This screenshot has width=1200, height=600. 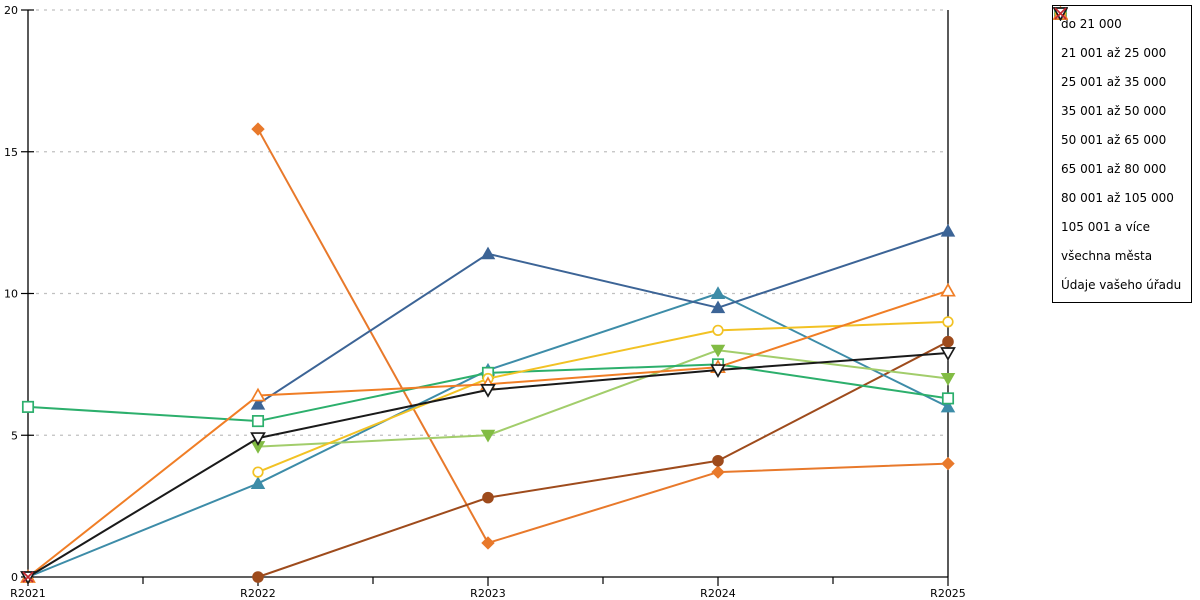 What do you see at coordinates (1117, 197) in the screenshot?
I see `legend-label: 80 001 až 105 000` at bounding box center [1117, 197].